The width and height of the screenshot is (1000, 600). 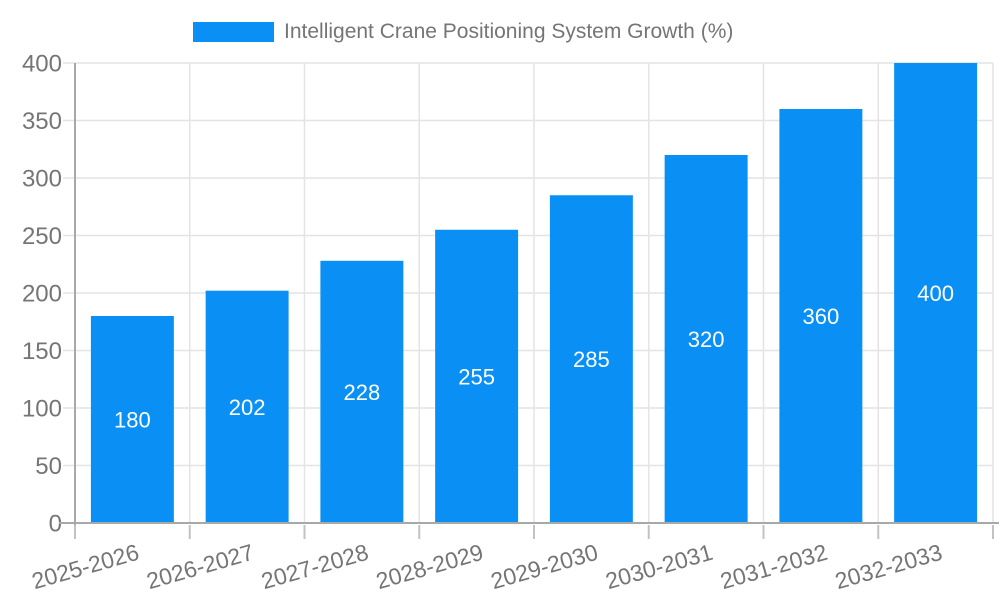 I want to click on x-axis-tick-label: 2026-2027, so click(x=200, y=566).